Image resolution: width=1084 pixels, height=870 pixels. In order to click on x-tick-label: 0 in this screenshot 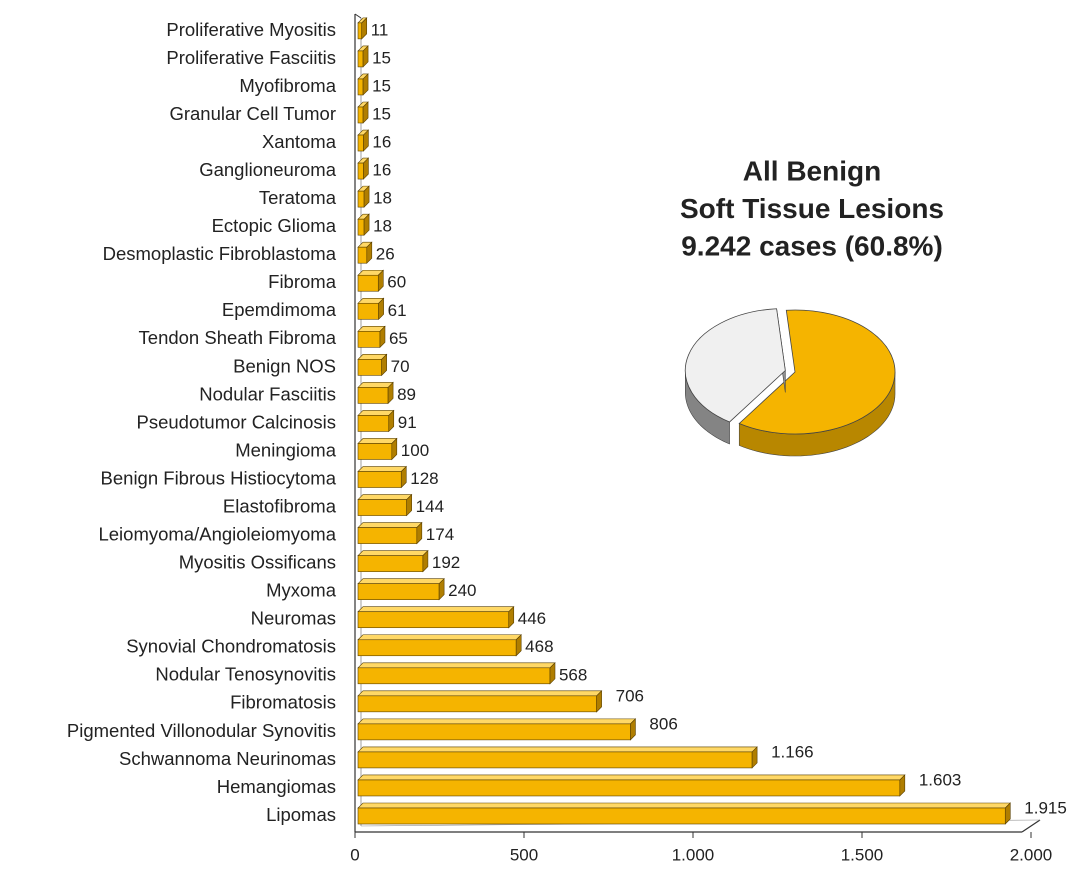, I will do `click(354, 854)`.